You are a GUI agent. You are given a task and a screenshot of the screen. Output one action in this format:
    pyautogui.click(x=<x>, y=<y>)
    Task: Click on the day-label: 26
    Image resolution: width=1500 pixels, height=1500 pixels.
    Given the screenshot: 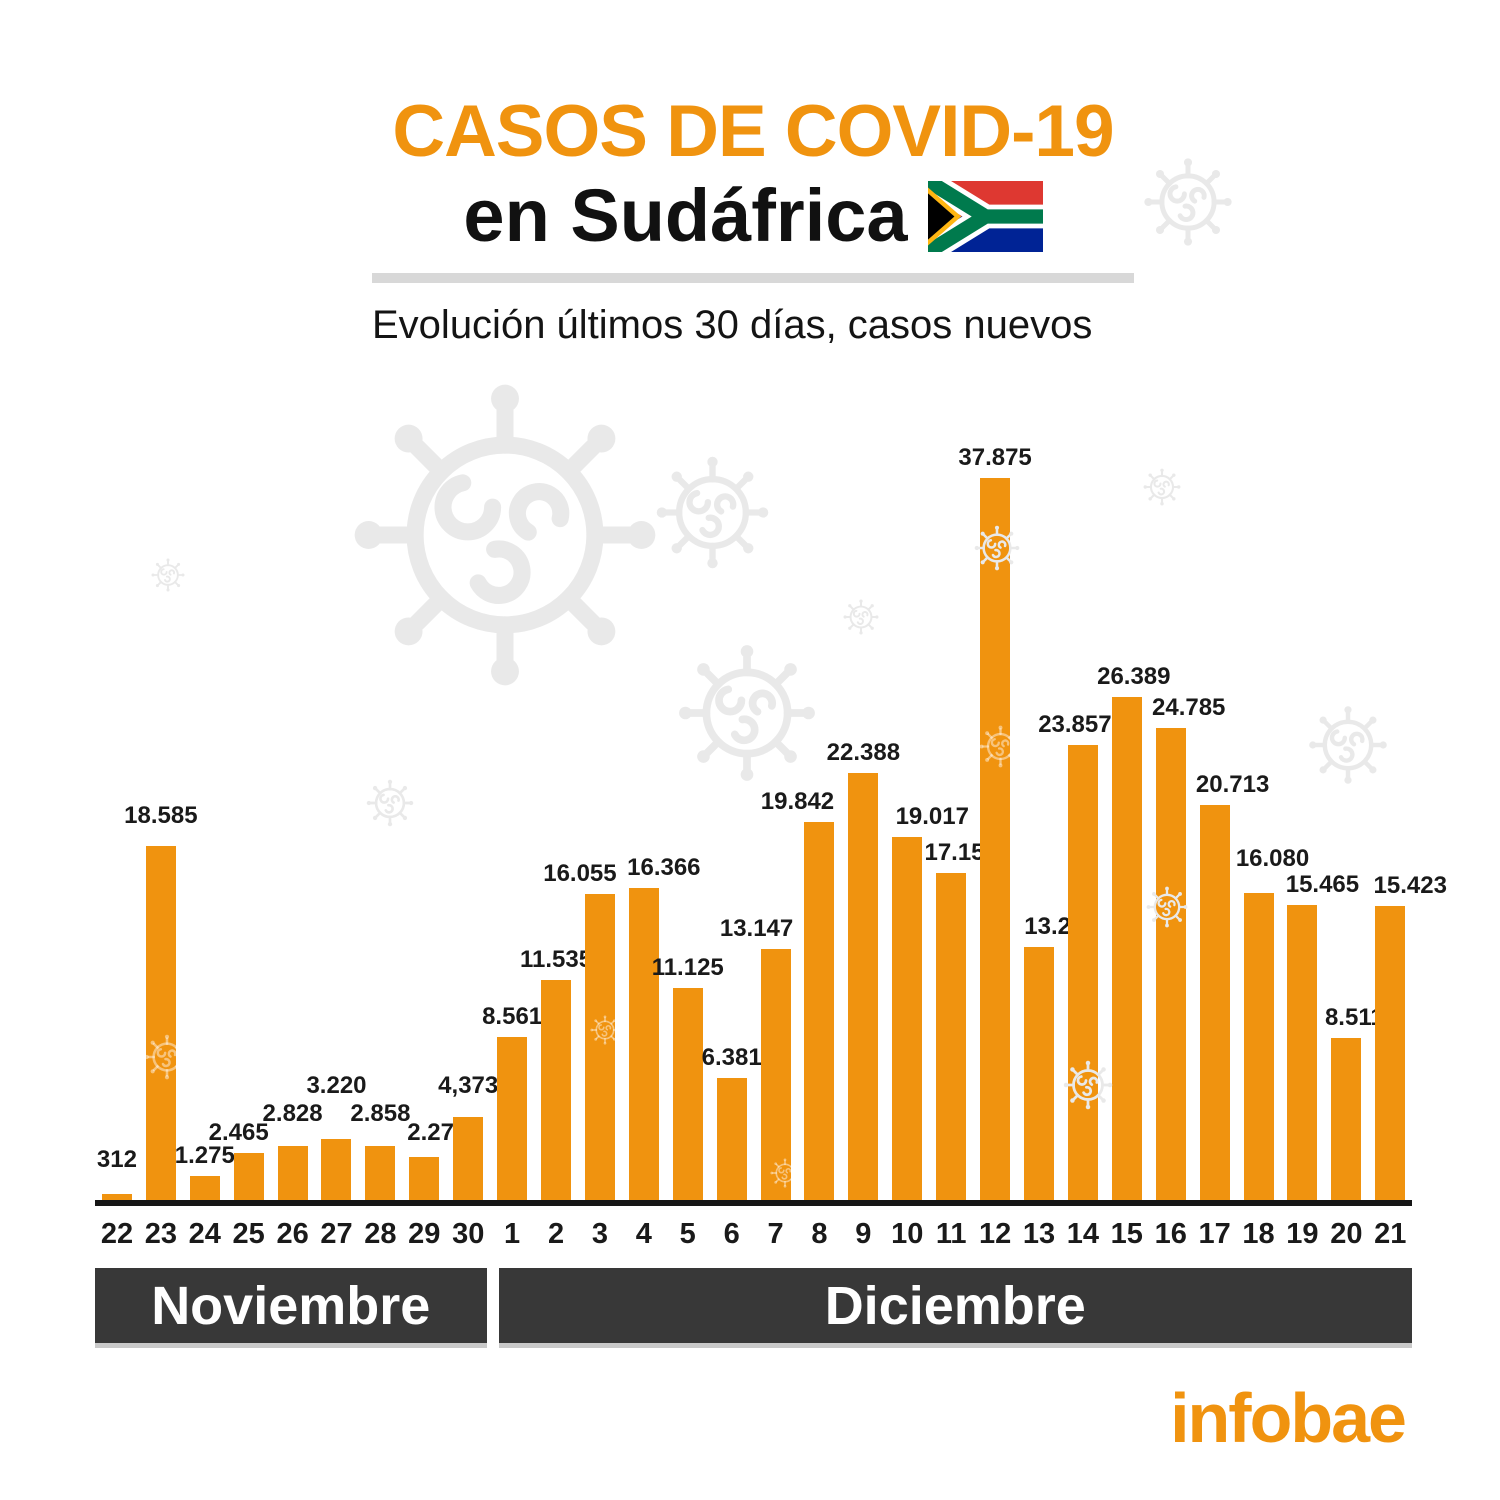 What is the action you would take?
    pyautogui.click(x=292, y=1234)
    